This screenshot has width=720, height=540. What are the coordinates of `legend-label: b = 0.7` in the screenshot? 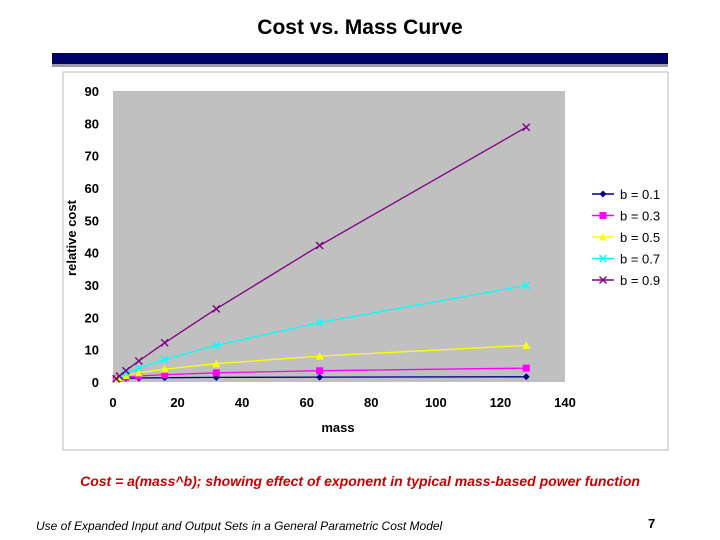 It's located at (640, 259).